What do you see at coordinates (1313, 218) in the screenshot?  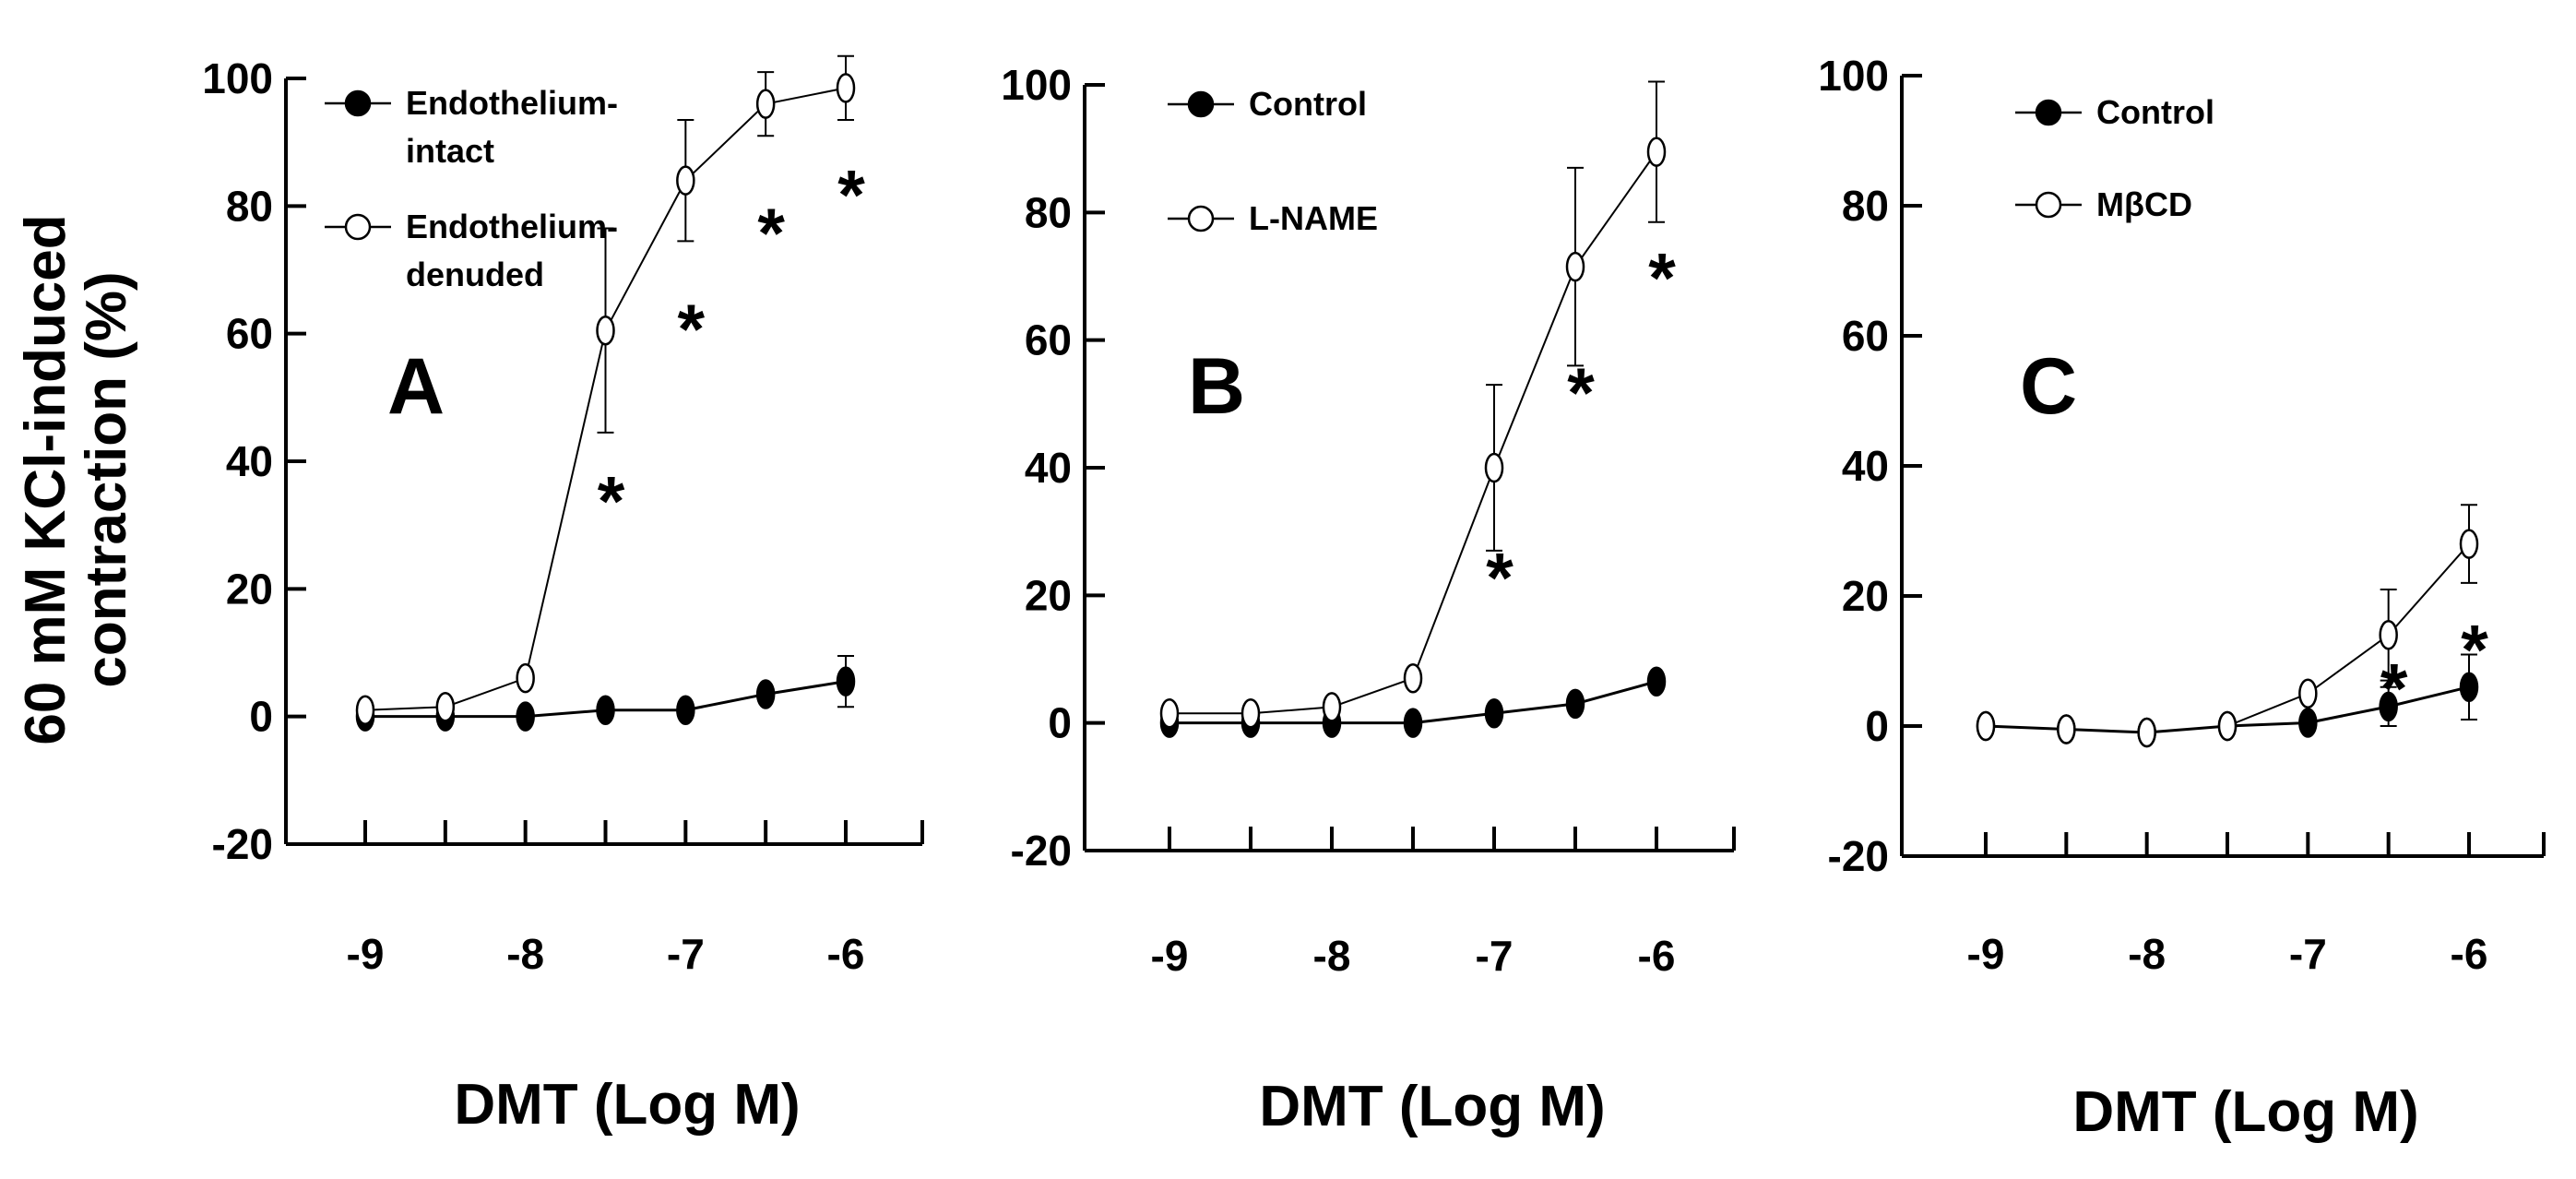 I see `legend-label: L-NAME` at bounding box center [1313, 218].